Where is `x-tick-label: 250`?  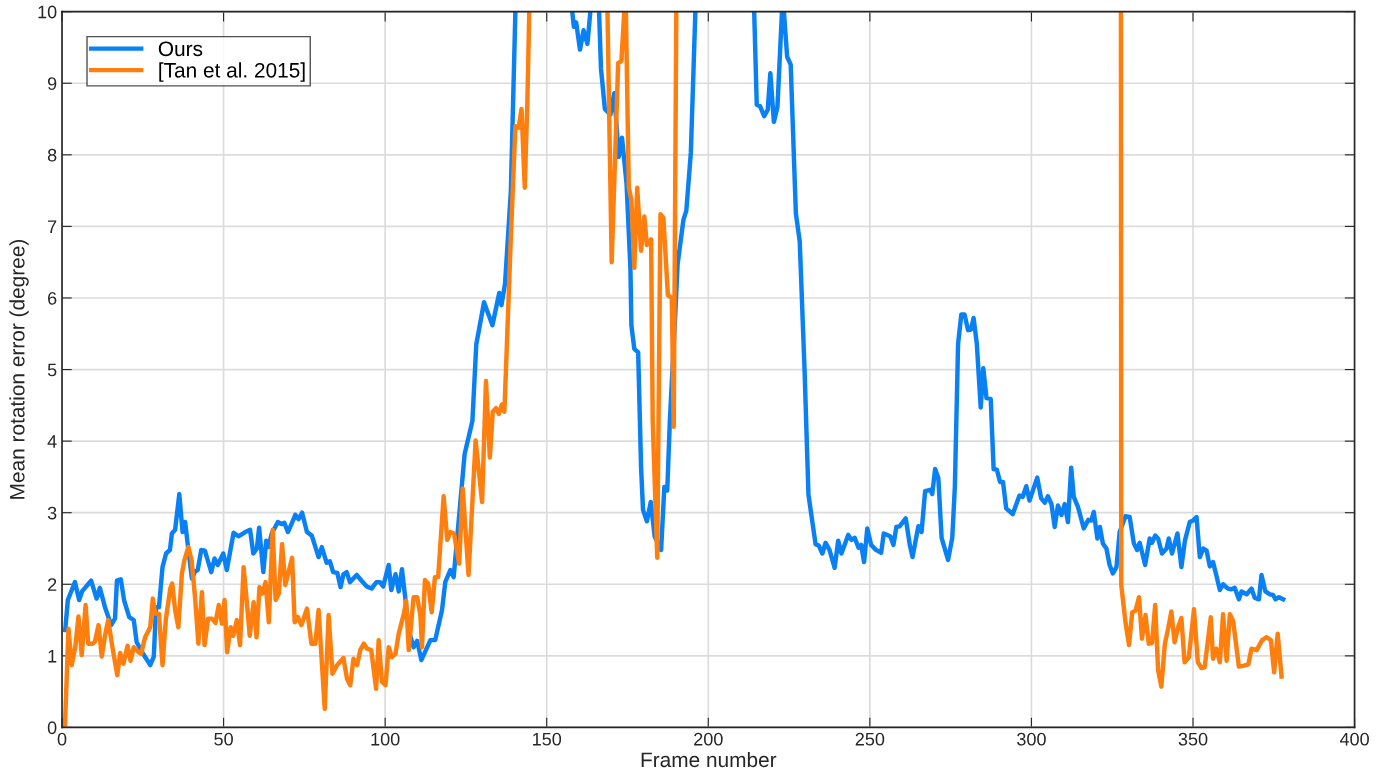 x-tick-label: 250 is located at coordinates (870, 739).